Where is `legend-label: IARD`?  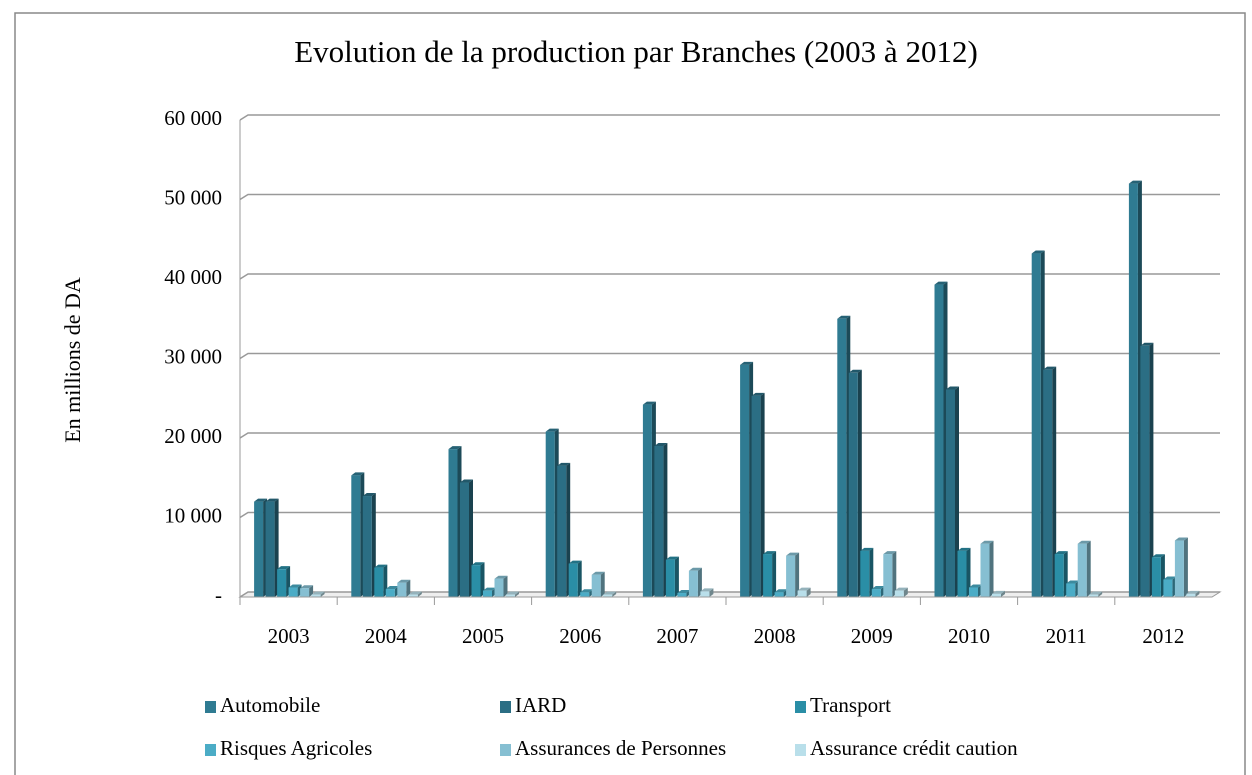 legend-label: IARD is located at coordinates (540, 705).